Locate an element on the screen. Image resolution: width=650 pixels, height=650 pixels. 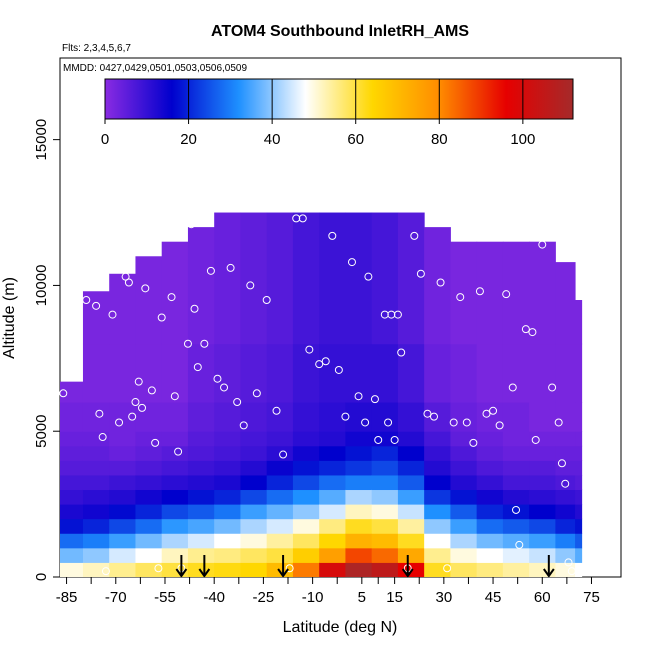
y-tick-label: 0 is located at coordinates (41, 577).